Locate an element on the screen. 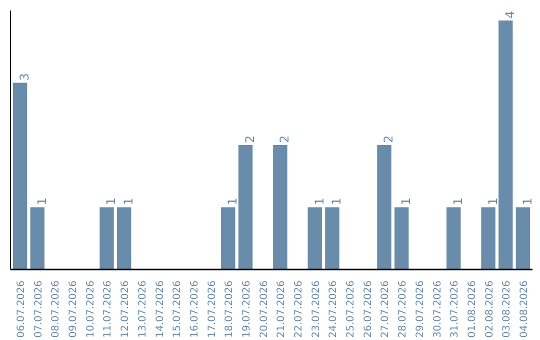  x-tick-label: 28.07.2026 is located at coordinates (403, 309).